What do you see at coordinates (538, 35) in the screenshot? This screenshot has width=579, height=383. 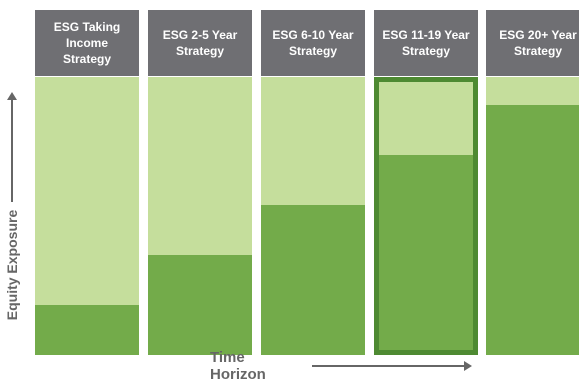 I see `column-header-line: ESG 20+ Year` at bounding box center [538, 35].